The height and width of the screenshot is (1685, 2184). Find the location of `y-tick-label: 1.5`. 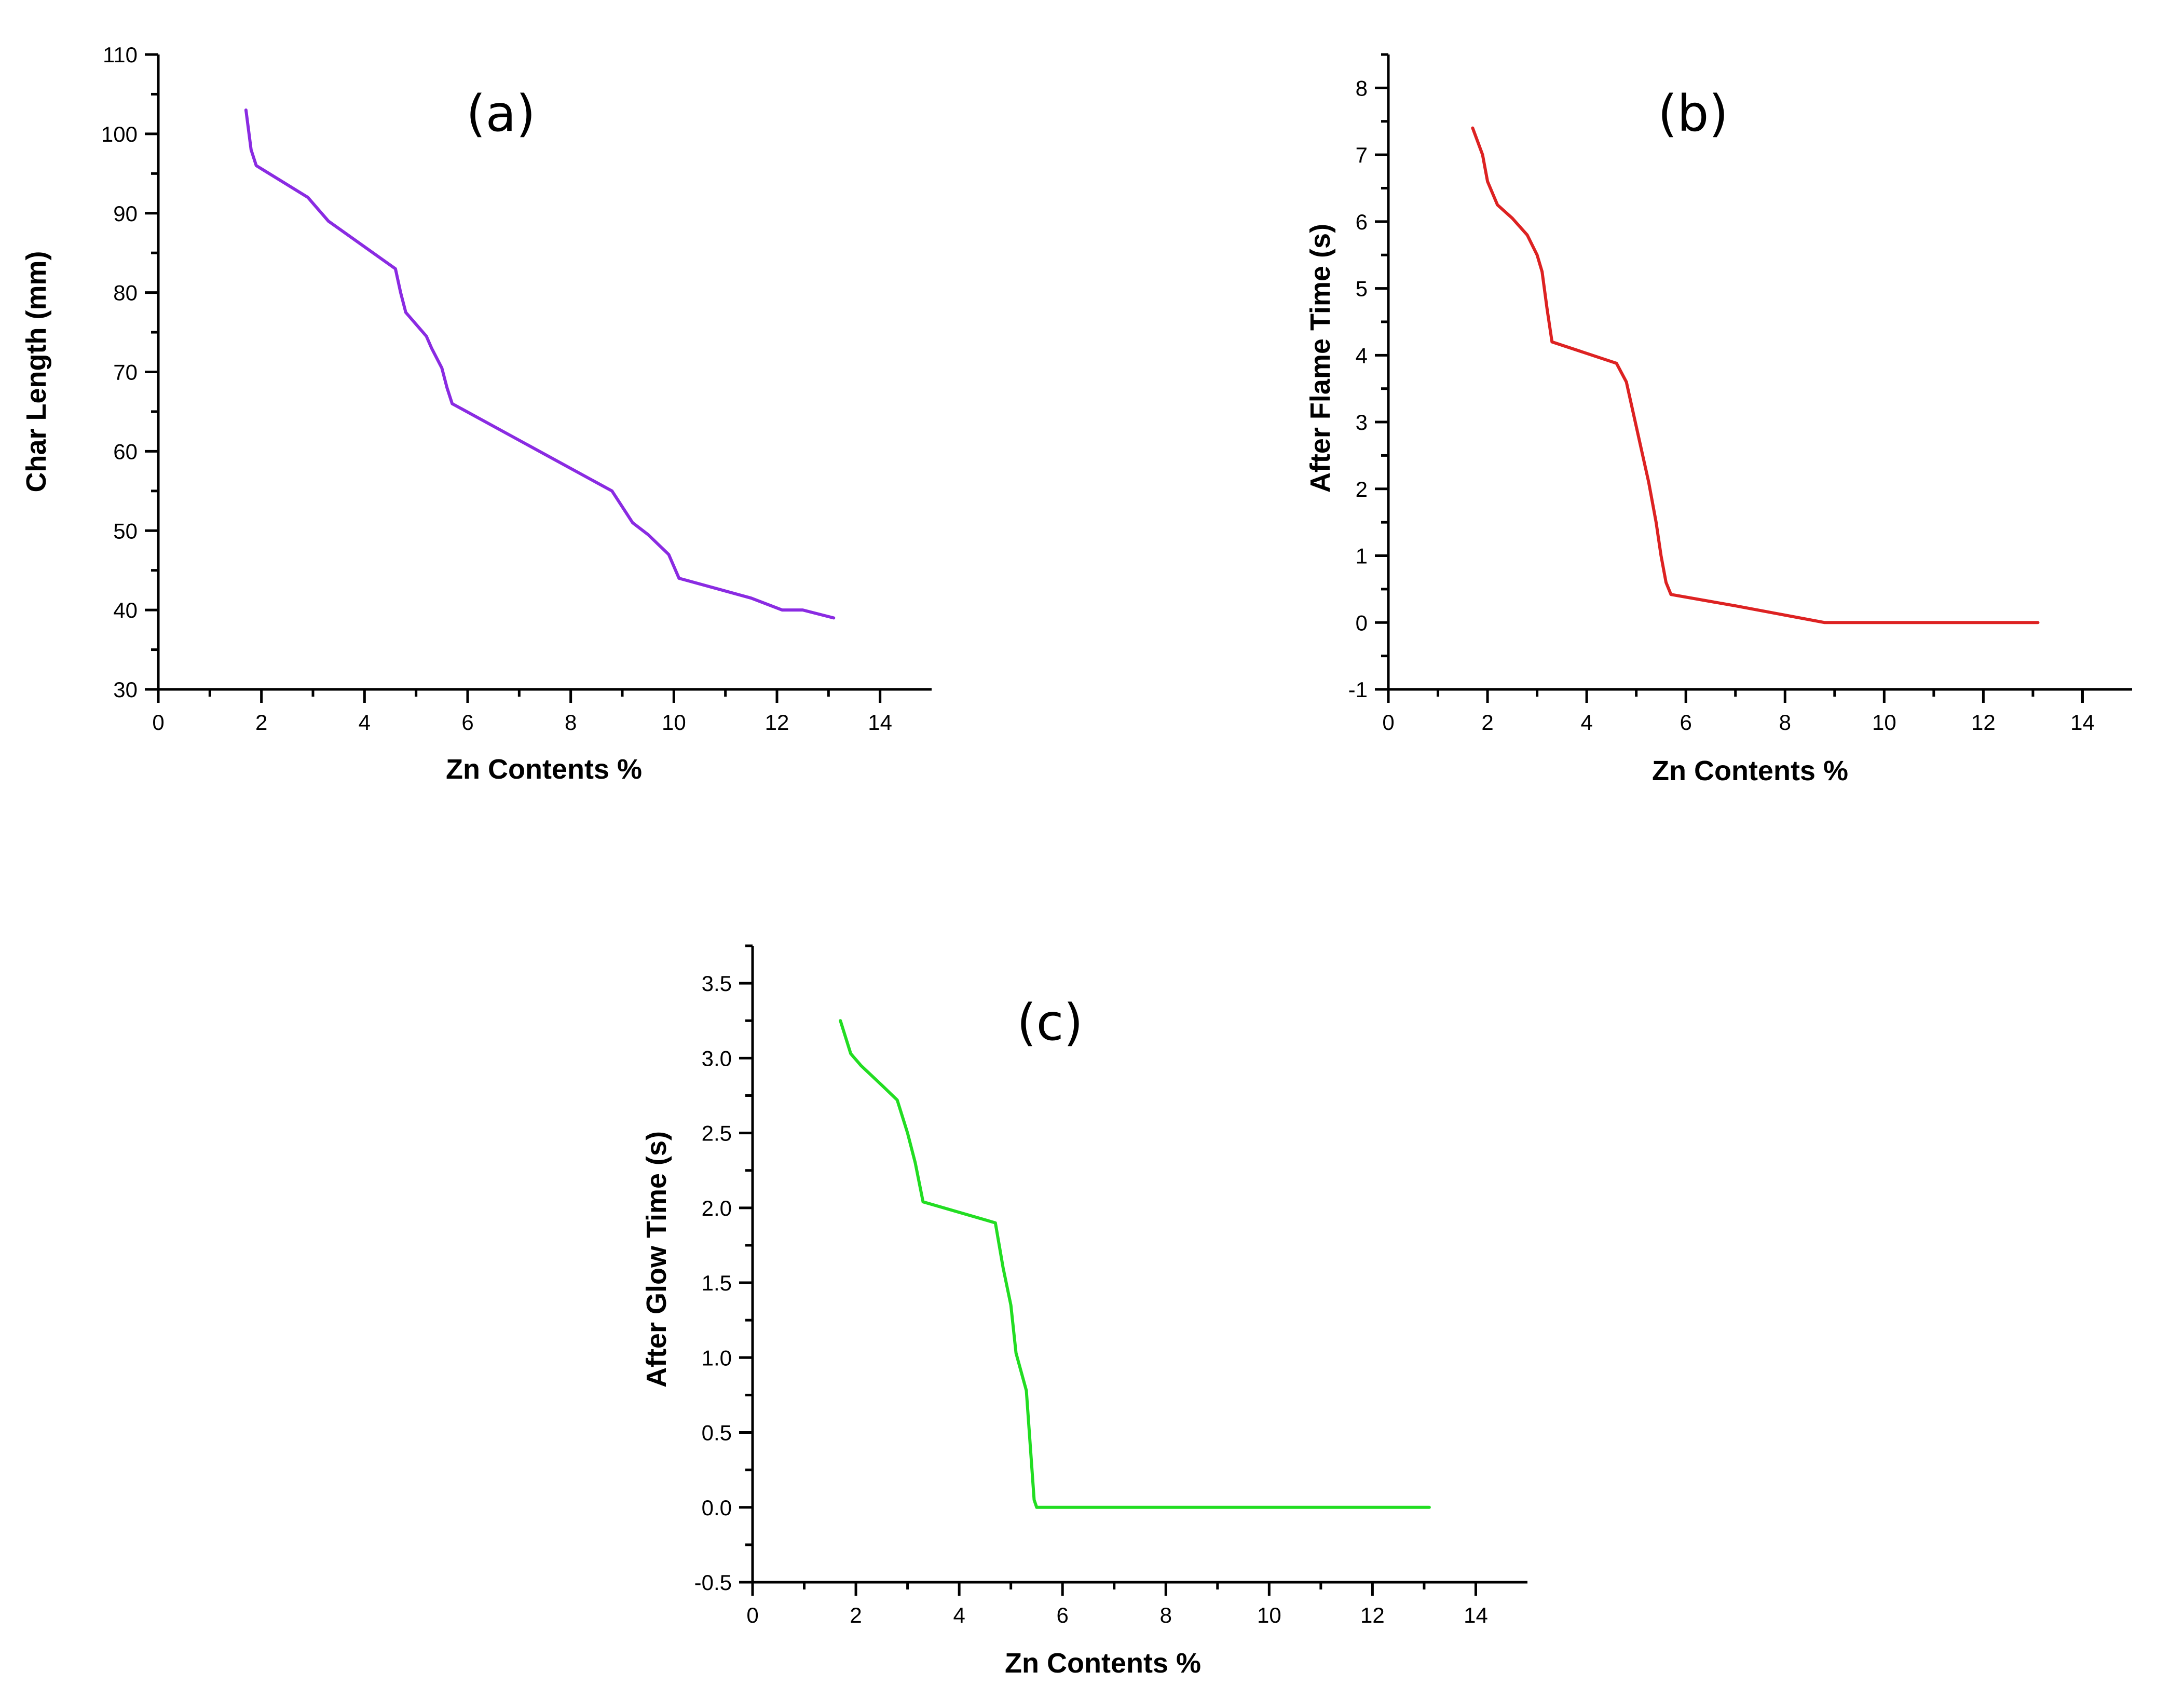

y-tick-label: 1.5 is located at coordinates (717, 1283).